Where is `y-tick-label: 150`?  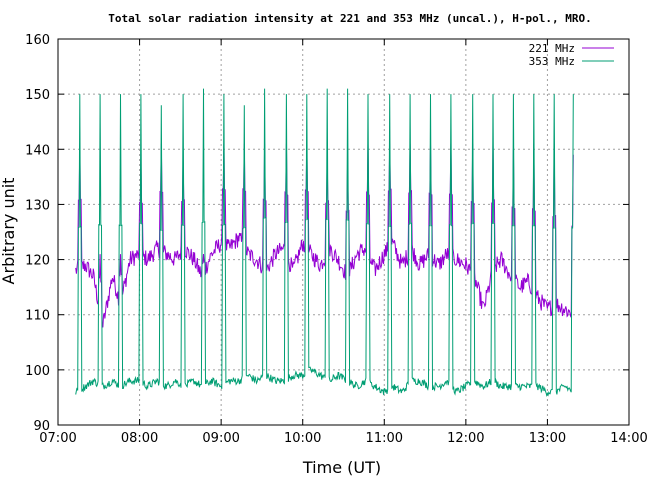
y-tick-label: 150 is located at coordinates (37, 95).